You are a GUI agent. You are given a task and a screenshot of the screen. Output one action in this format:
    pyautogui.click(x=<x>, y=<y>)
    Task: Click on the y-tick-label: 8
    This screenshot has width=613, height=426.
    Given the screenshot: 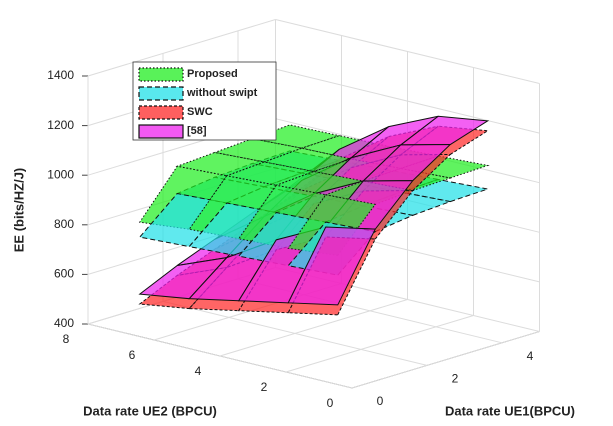 What is the action you would take?
    pyautogui.click(x=66, y=339)
    